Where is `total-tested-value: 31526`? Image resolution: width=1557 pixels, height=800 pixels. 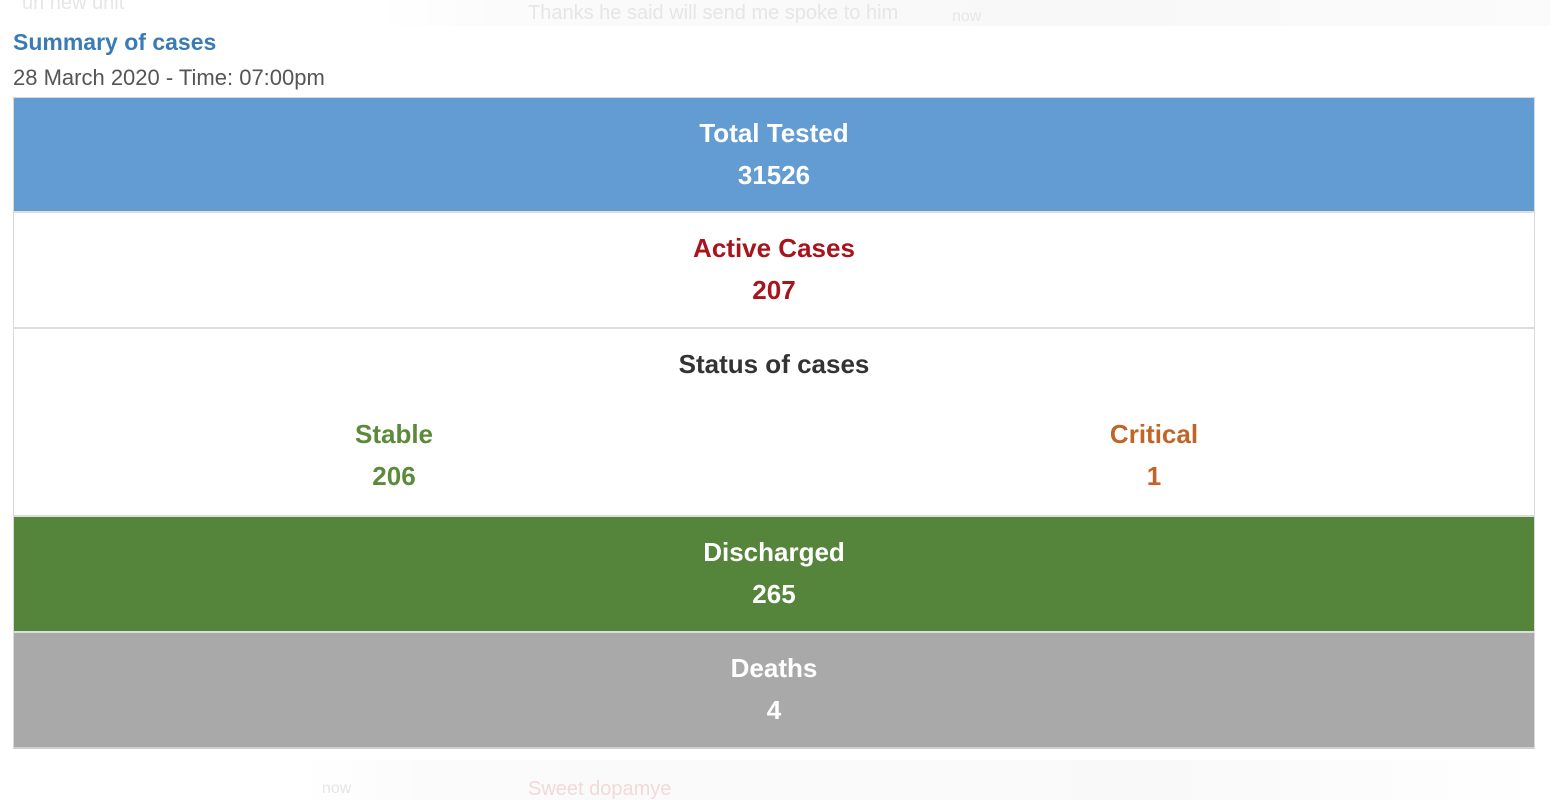 total-tested-value: 31526 is located at coordinates (774, 175).